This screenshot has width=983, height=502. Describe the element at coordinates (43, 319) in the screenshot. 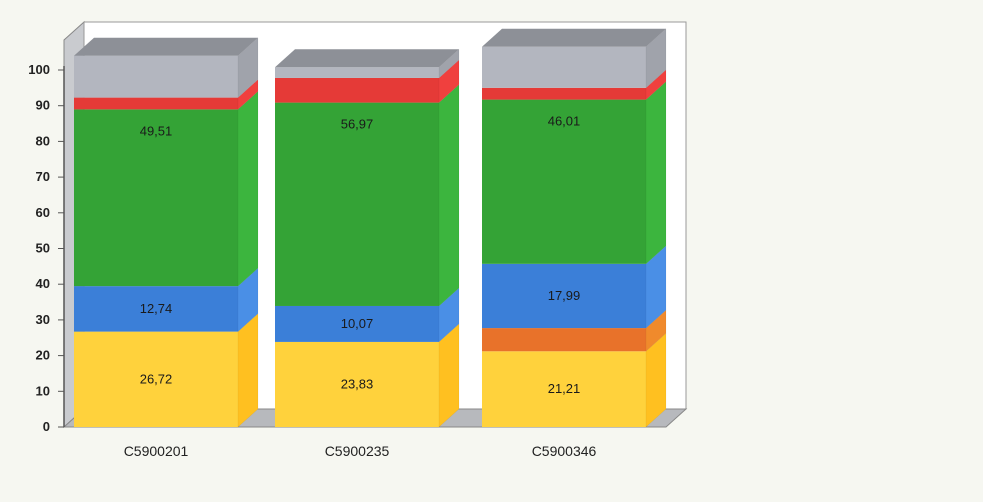

I see `y-tick-label: 30` at that location.